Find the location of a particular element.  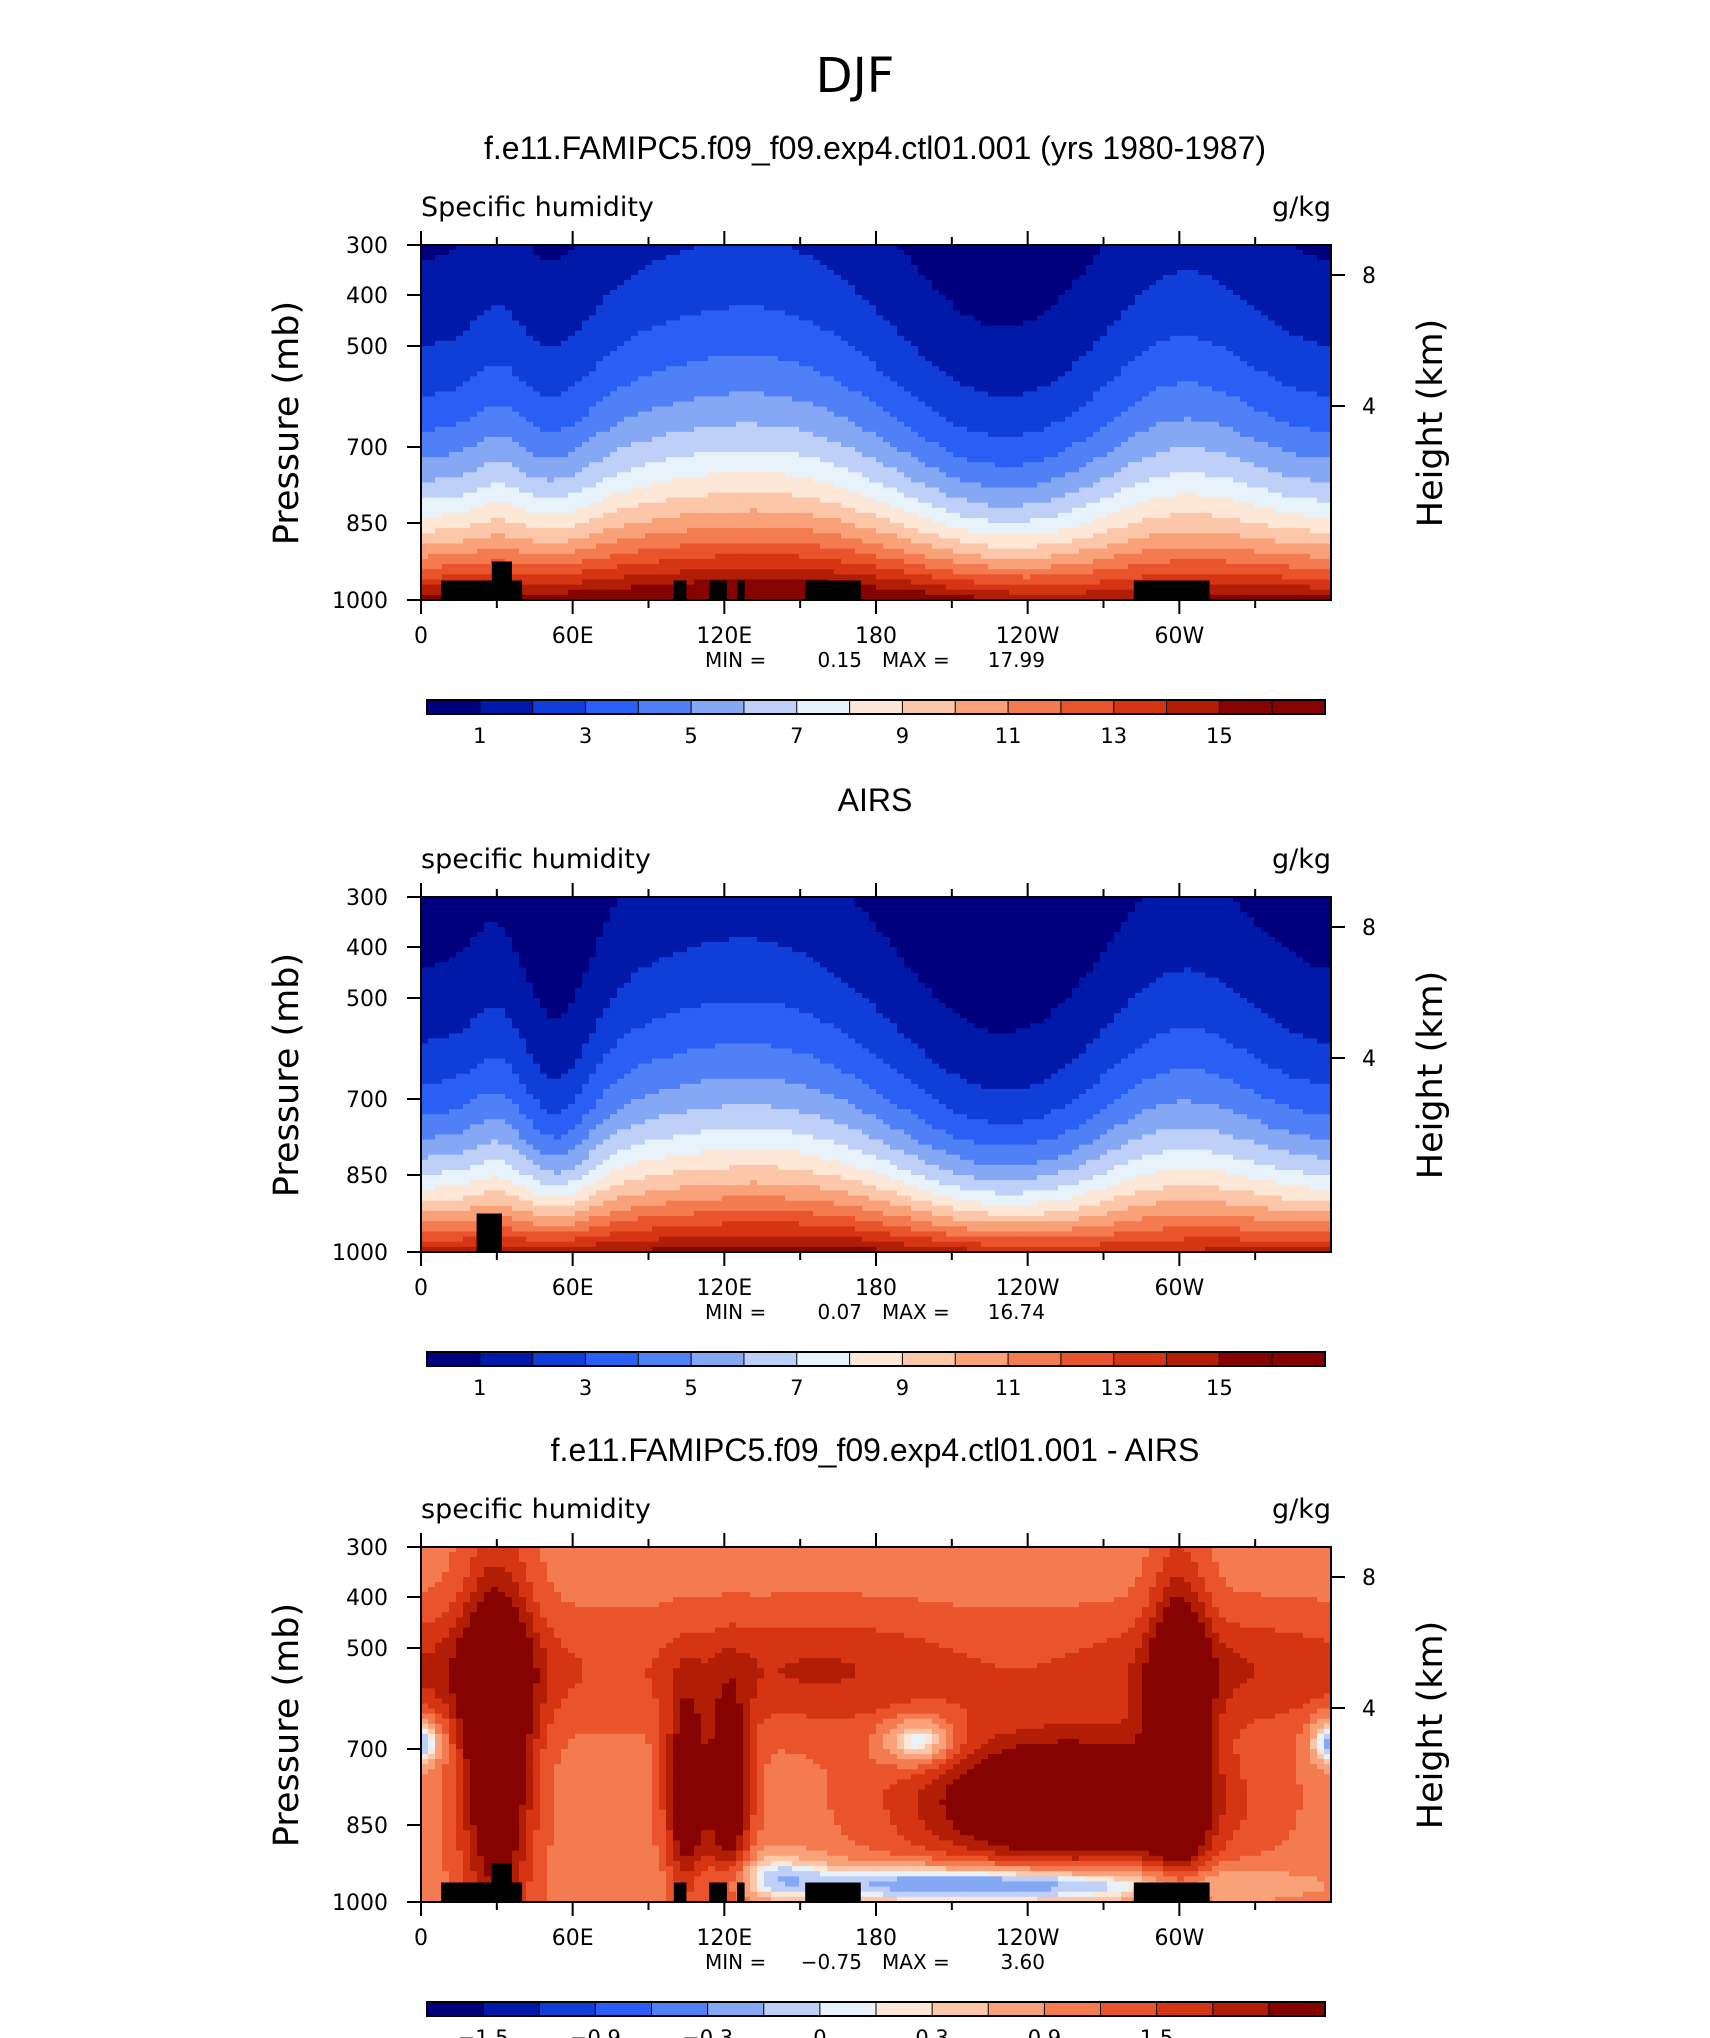

contour-field is located at coordinates (876, 1074).